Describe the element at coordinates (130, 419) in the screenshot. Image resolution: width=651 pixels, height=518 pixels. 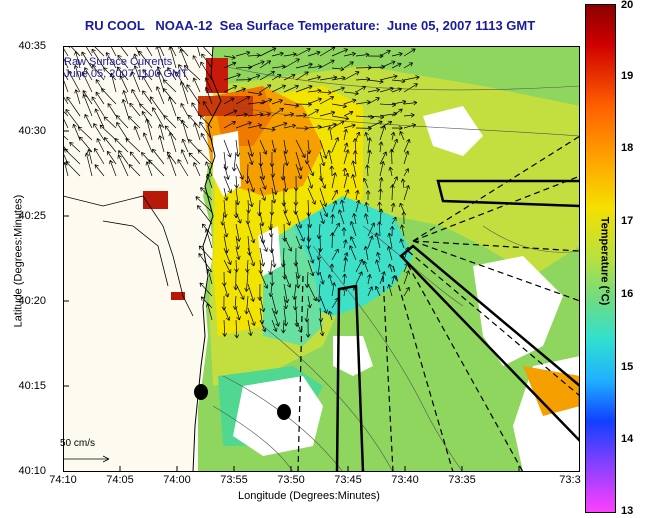
I see `land-south` at that location.